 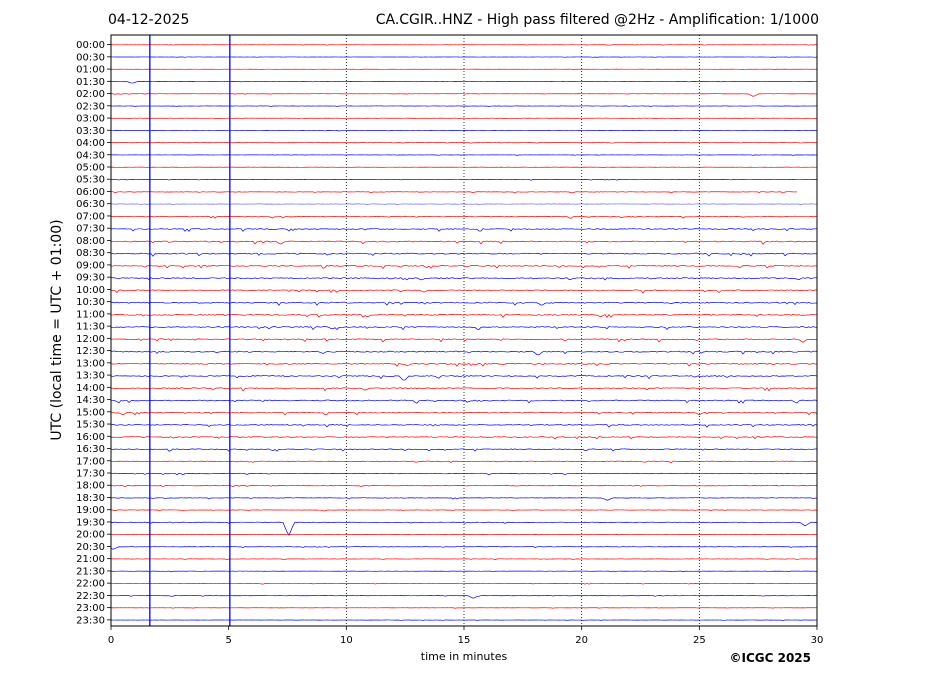 What do you see at coordinates (90, 302) in the screenshot?
I see `y-tick-label: 10:30` at bounding box center [90, 302].